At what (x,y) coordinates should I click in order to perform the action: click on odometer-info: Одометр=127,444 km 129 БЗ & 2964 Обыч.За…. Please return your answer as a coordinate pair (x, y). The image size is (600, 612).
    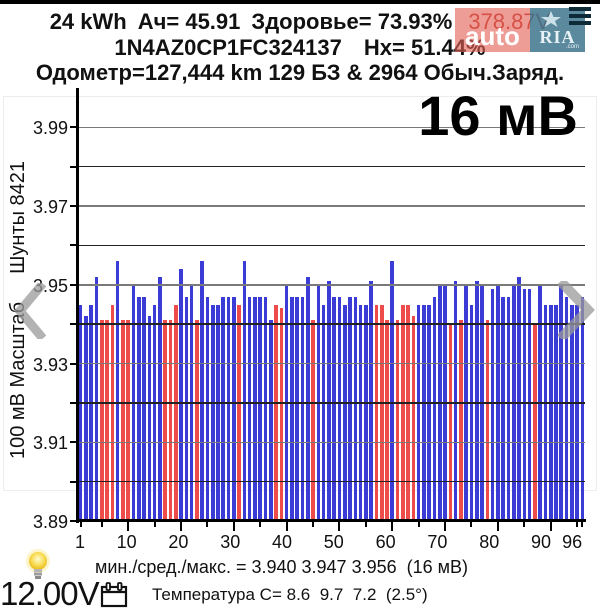
    Looking at the image, I should click on (300, 72).